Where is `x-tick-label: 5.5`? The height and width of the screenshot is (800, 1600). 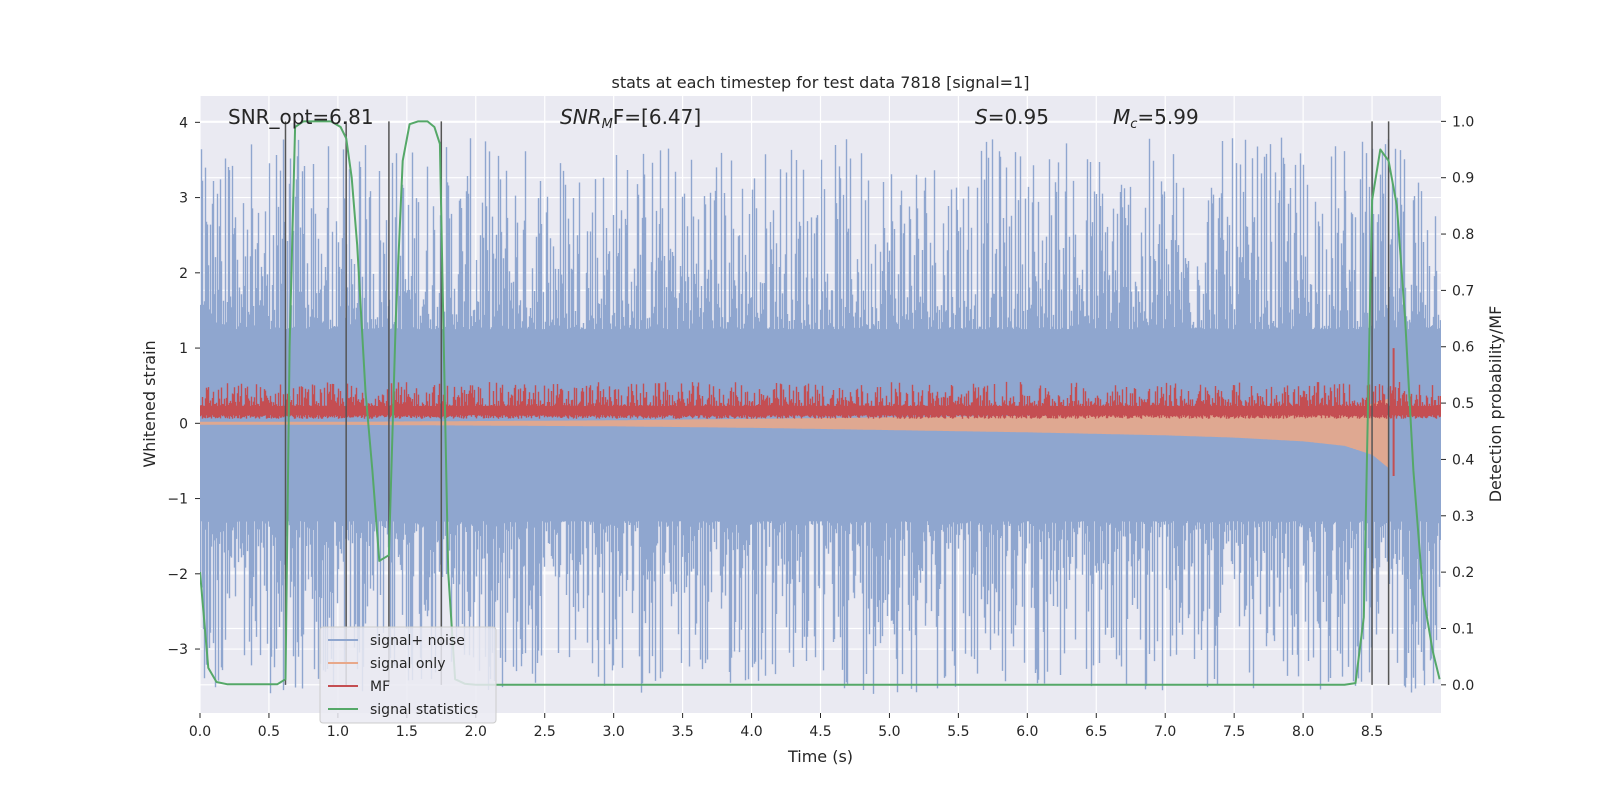
x-tick-label: 5.5 is located at coordinates (958, 732).